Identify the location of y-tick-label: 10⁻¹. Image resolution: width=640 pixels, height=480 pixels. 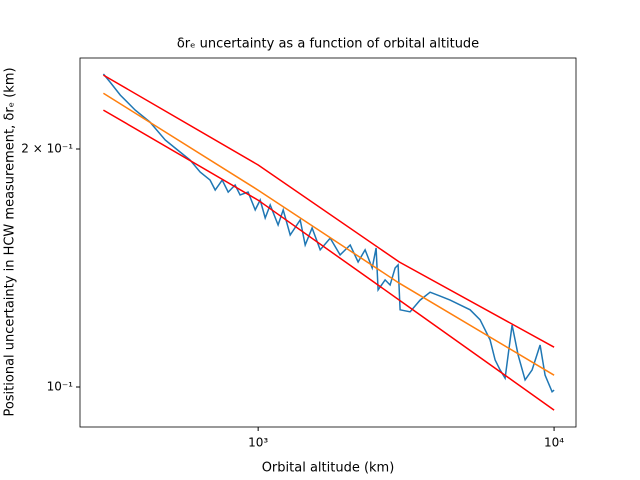
(60, 386).